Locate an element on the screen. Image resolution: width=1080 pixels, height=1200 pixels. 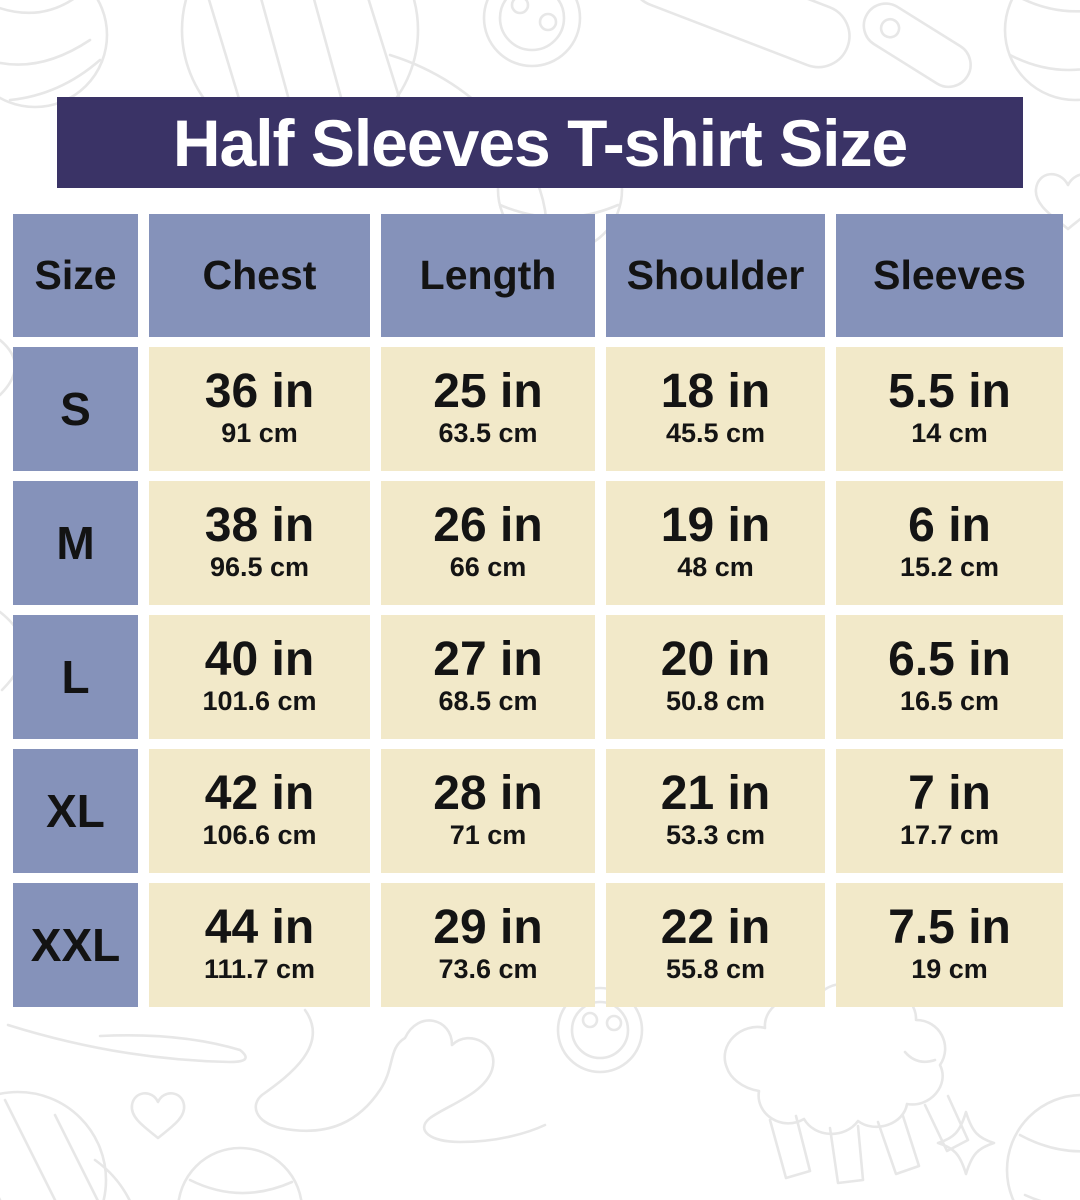
inches-value: 42 in is located at coordinates (259, 793).